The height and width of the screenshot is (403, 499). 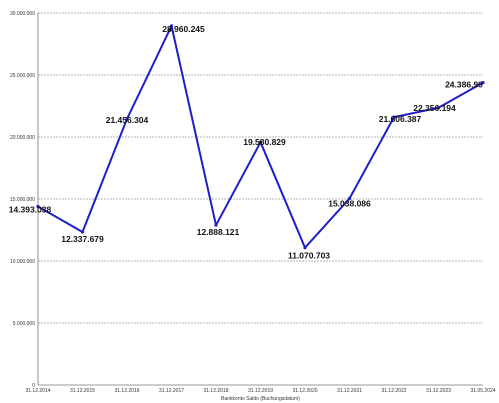 I want to click on x-tick-label: 31.12.2018, so click(x=215, y=391).